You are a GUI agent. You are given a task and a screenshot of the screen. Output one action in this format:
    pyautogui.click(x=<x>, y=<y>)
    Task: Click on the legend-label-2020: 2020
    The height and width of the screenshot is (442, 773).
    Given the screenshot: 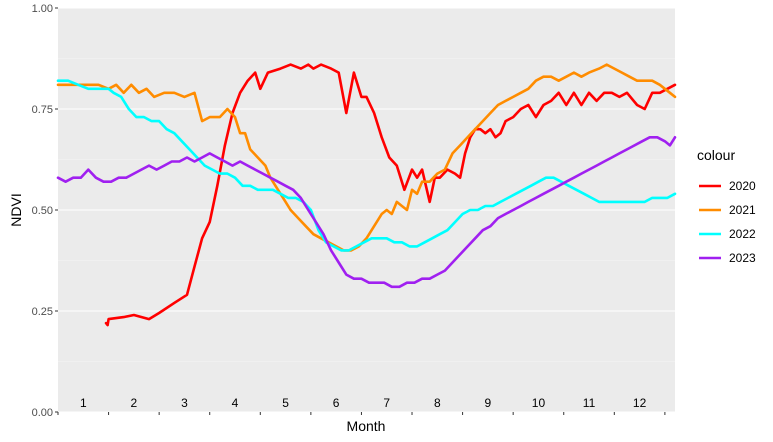 What is the action you would take?
    pyautogui.click(x=742, y=186)
    